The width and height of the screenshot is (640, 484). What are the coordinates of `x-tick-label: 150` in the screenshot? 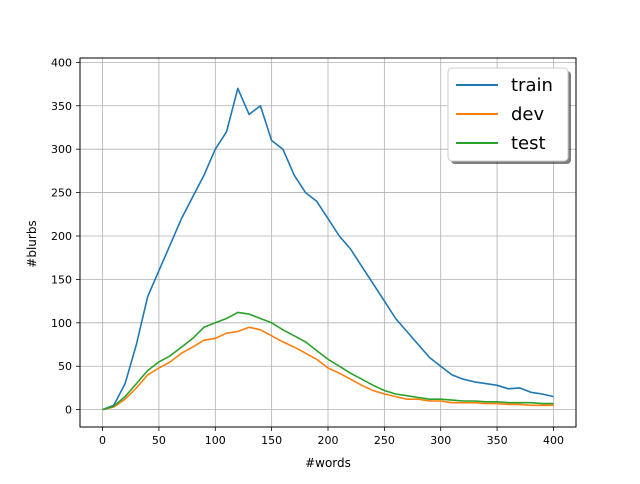 It's located at (271, 440).